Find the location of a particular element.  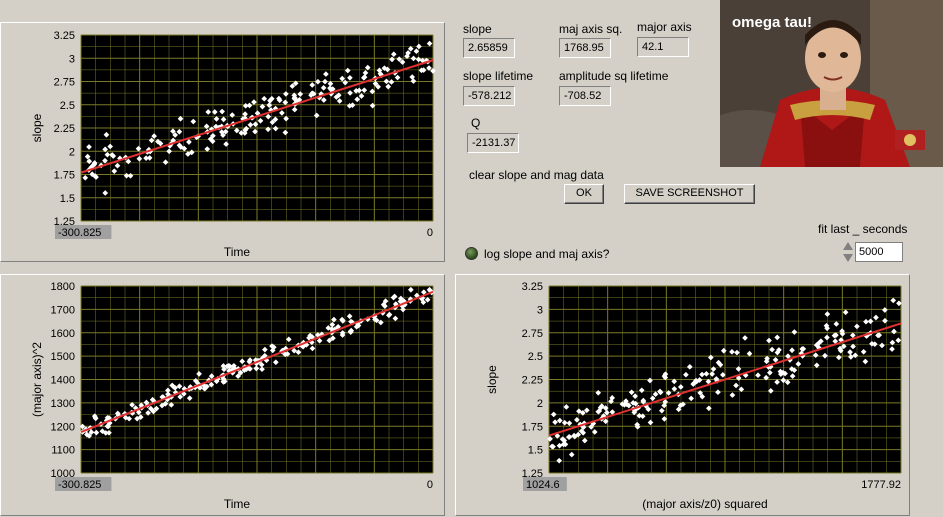

x-tick-label: 1024.6 is located at coordinates (543, 485).